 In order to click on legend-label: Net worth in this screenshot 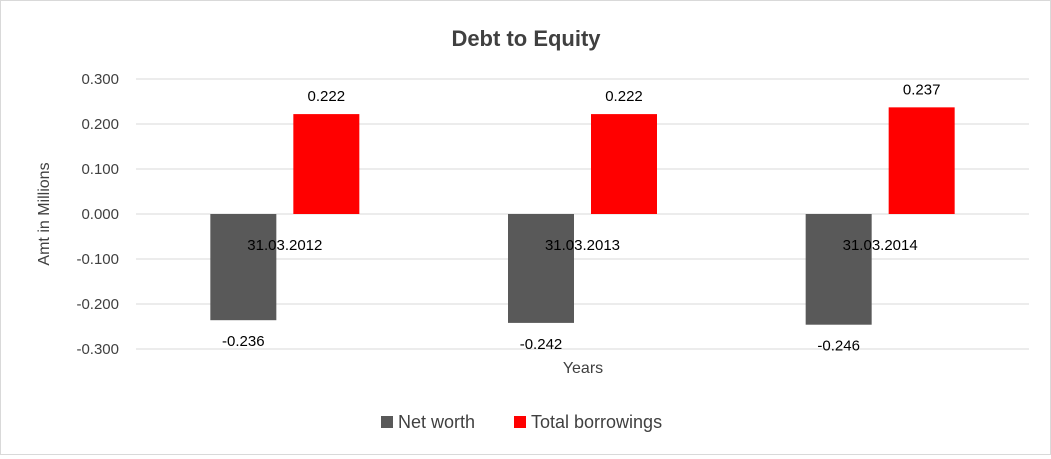, I will do `click(436, 422)`.